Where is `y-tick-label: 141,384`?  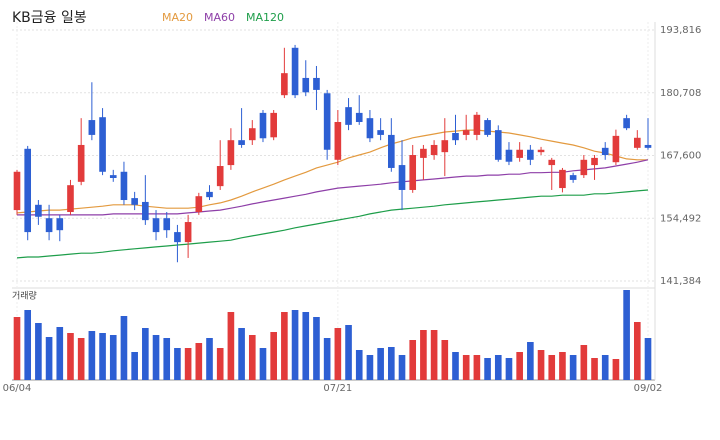
y-tick-label: 141,384 is located at coordinates (680, 281).